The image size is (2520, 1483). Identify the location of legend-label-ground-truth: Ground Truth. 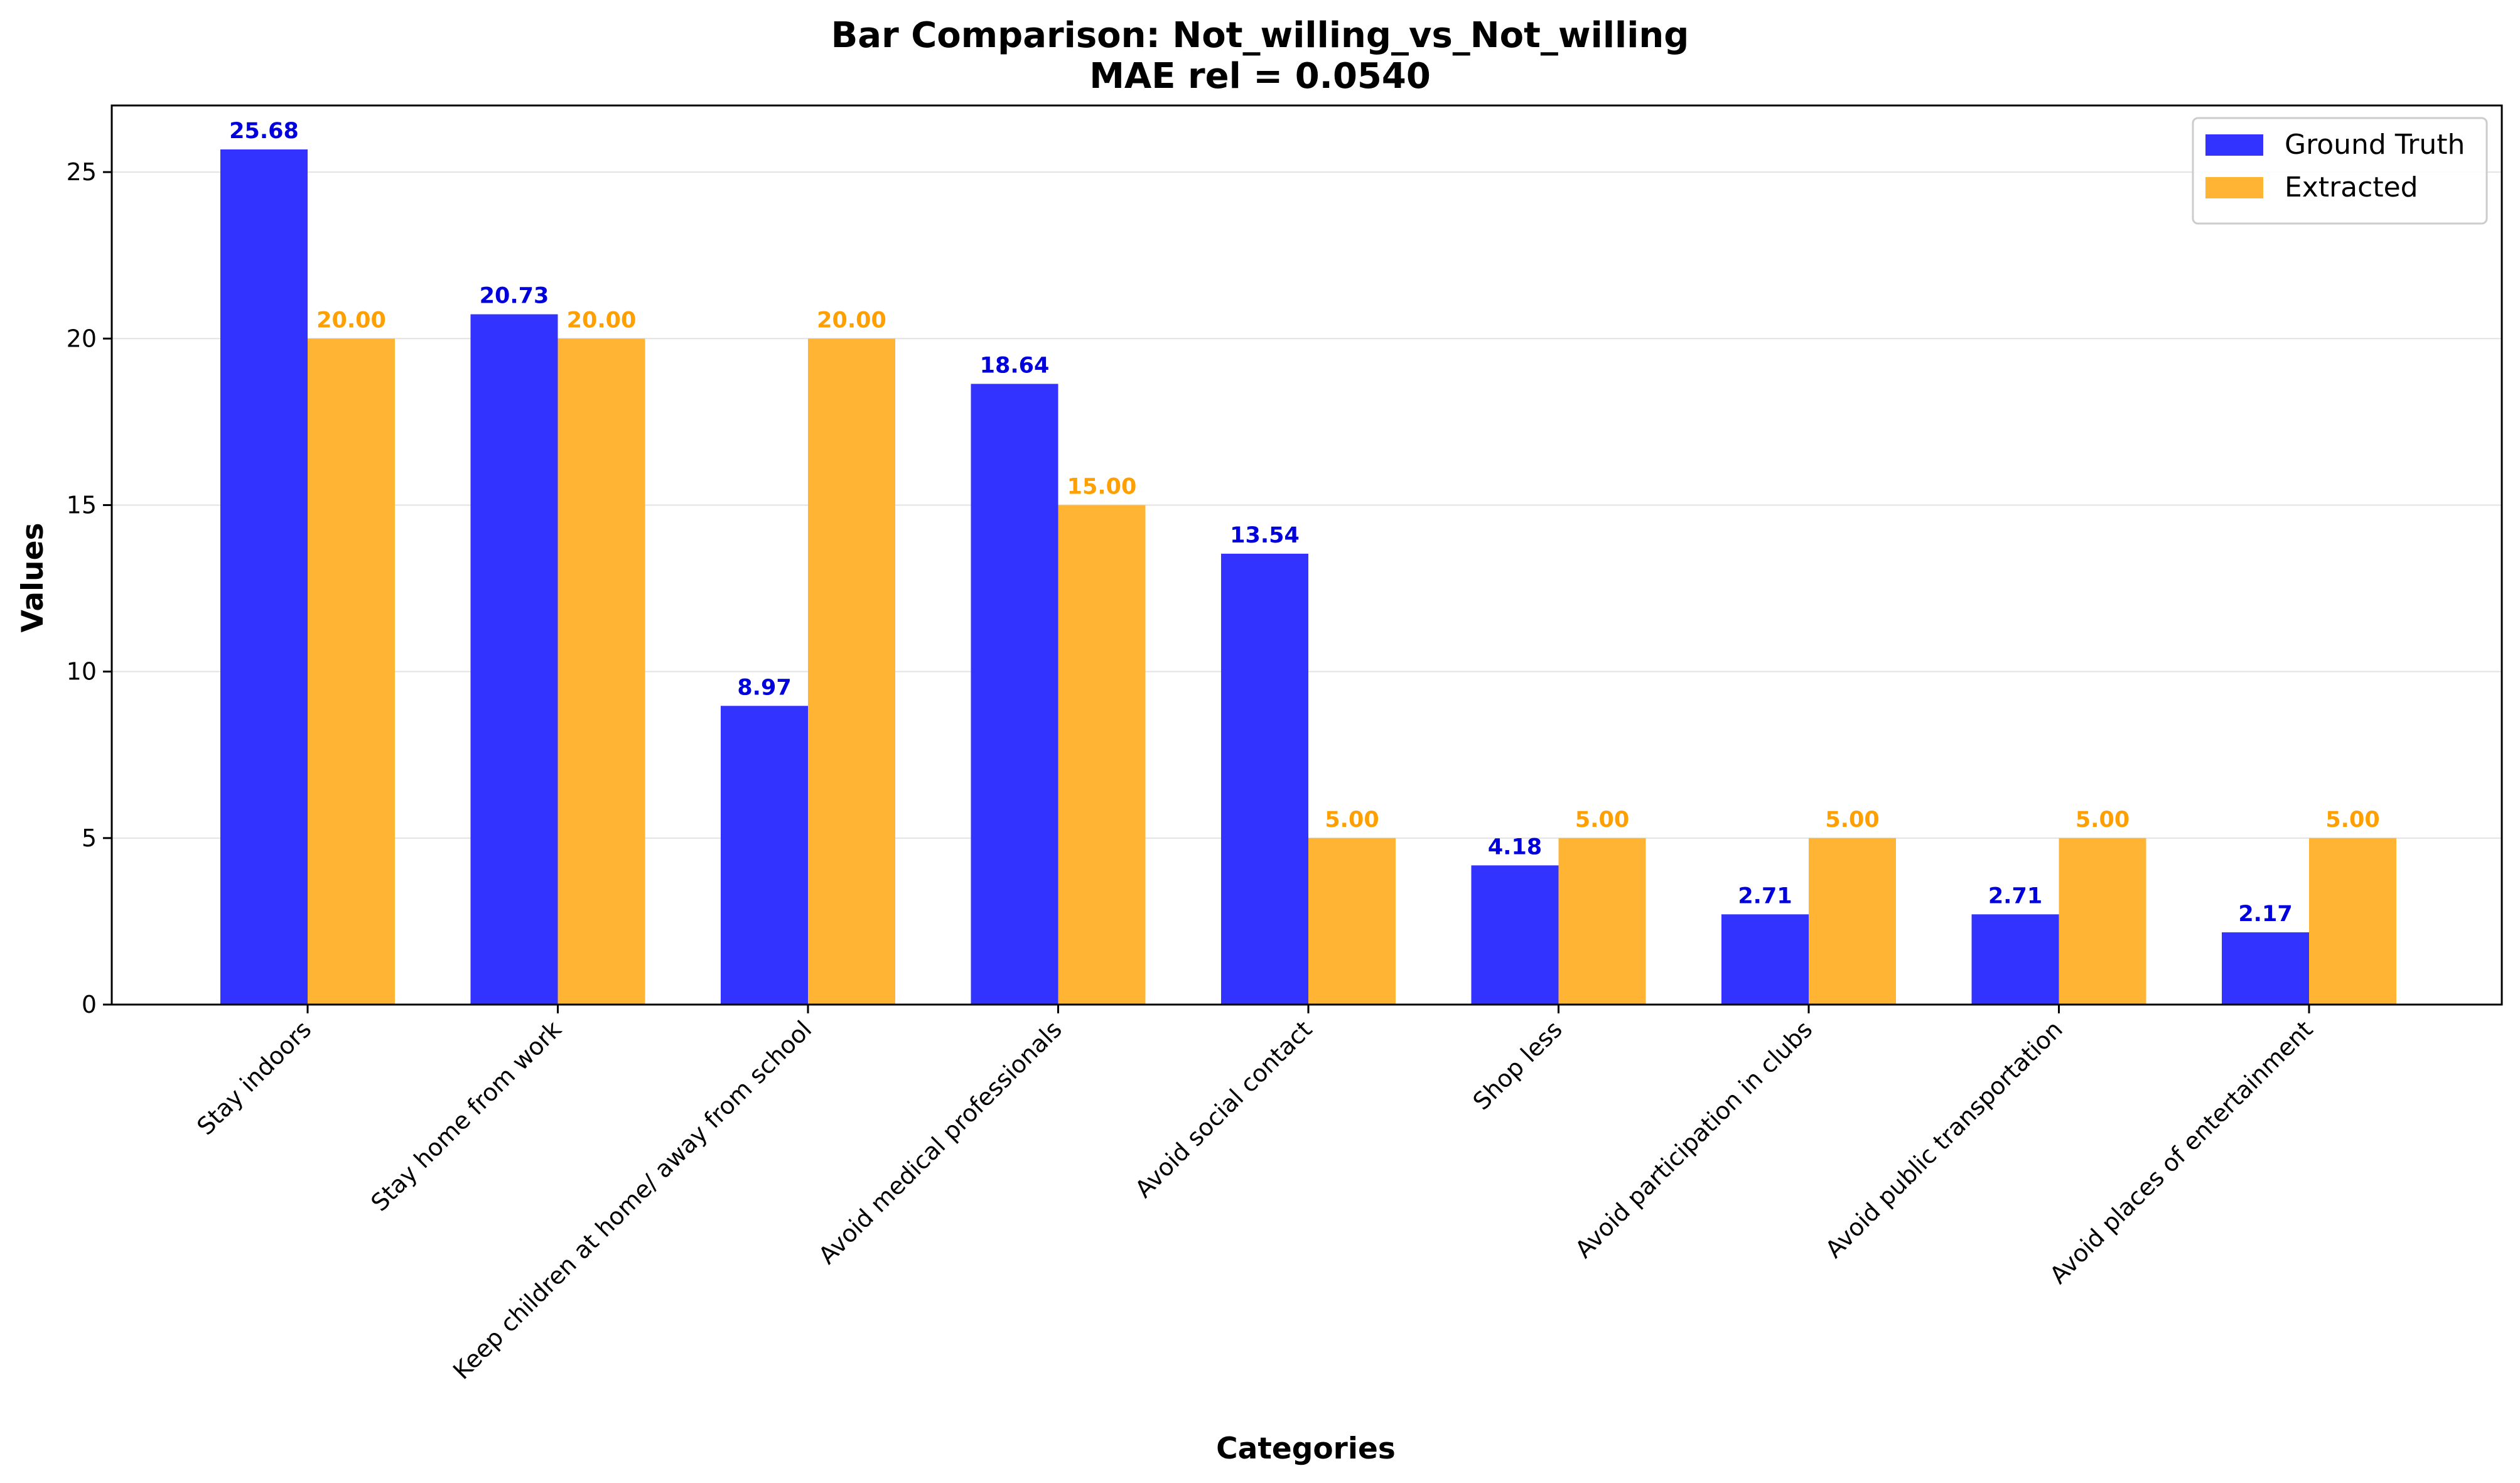
(2375, 145).